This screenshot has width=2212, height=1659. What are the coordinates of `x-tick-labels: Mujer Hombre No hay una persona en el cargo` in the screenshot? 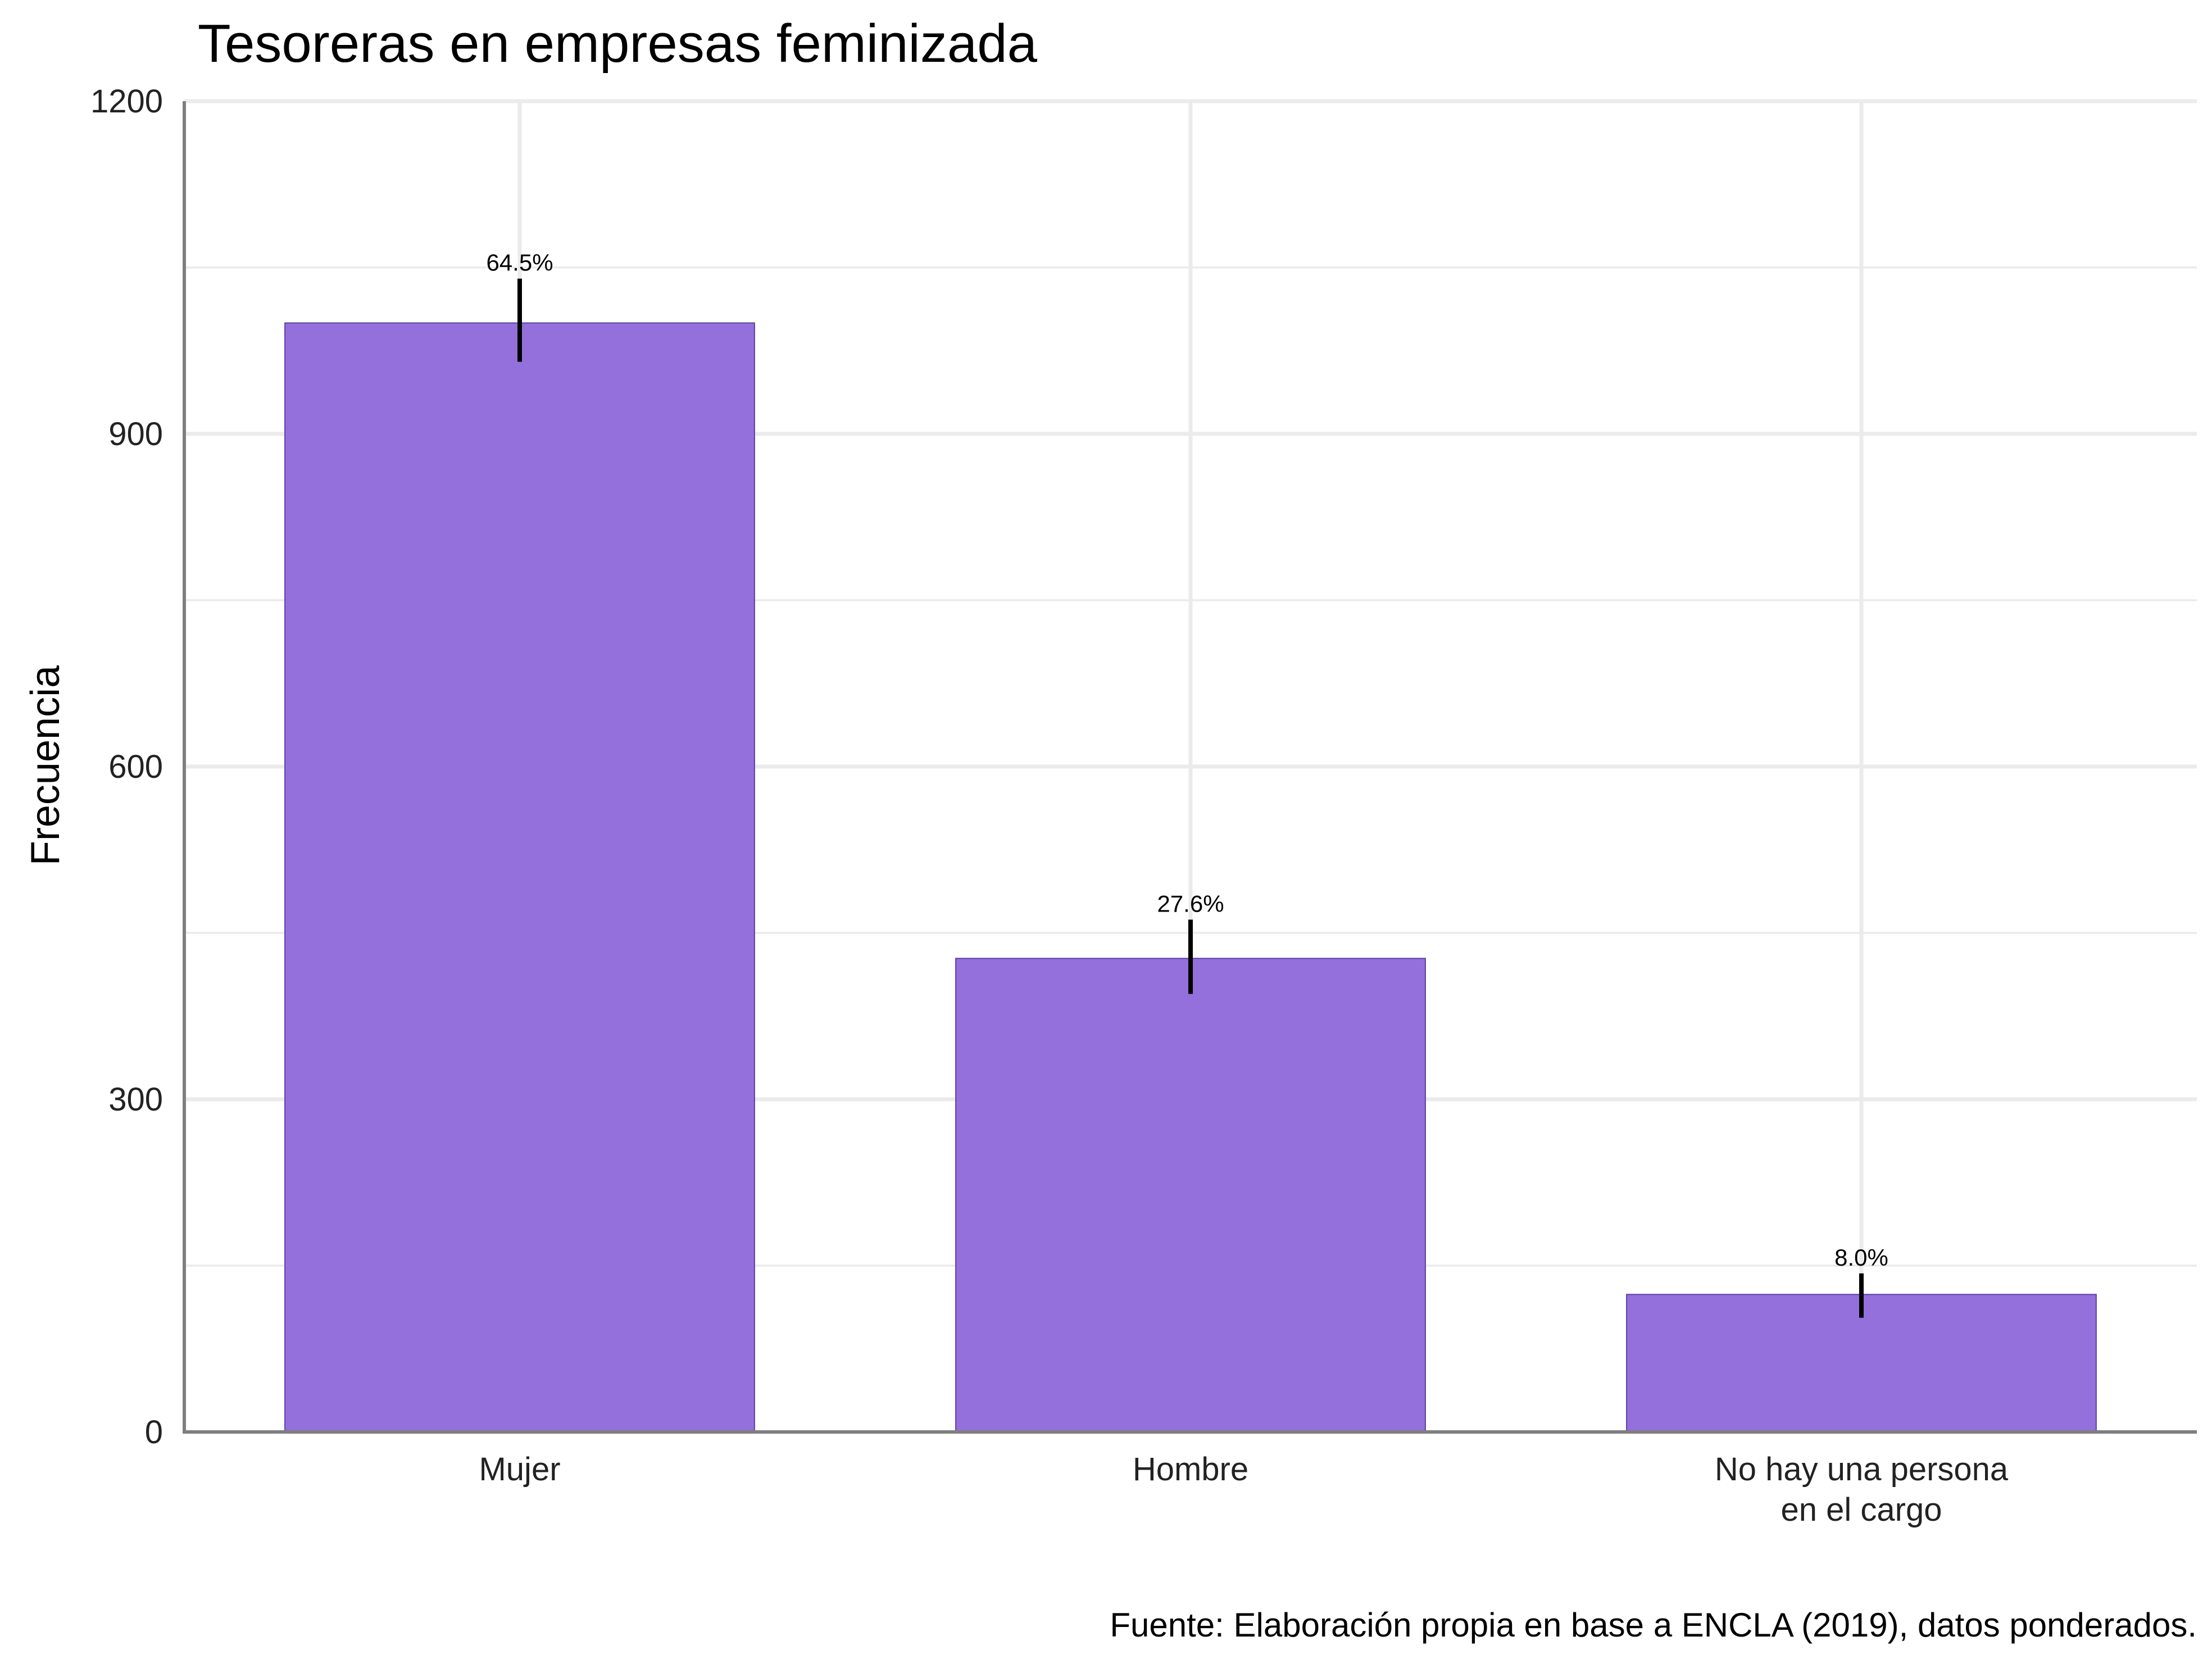 It's located at (1243, 1490).